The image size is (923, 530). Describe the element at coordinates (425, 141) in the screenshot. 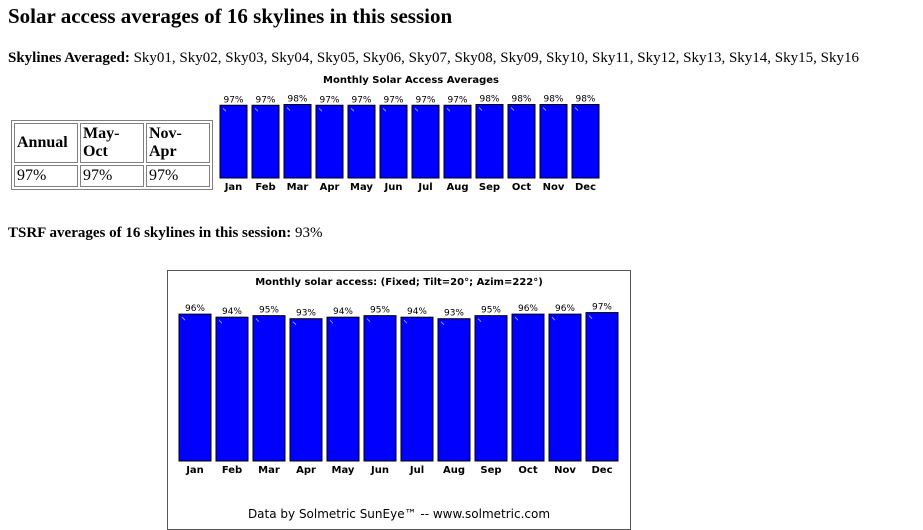

I see `bar-jul` at that location.